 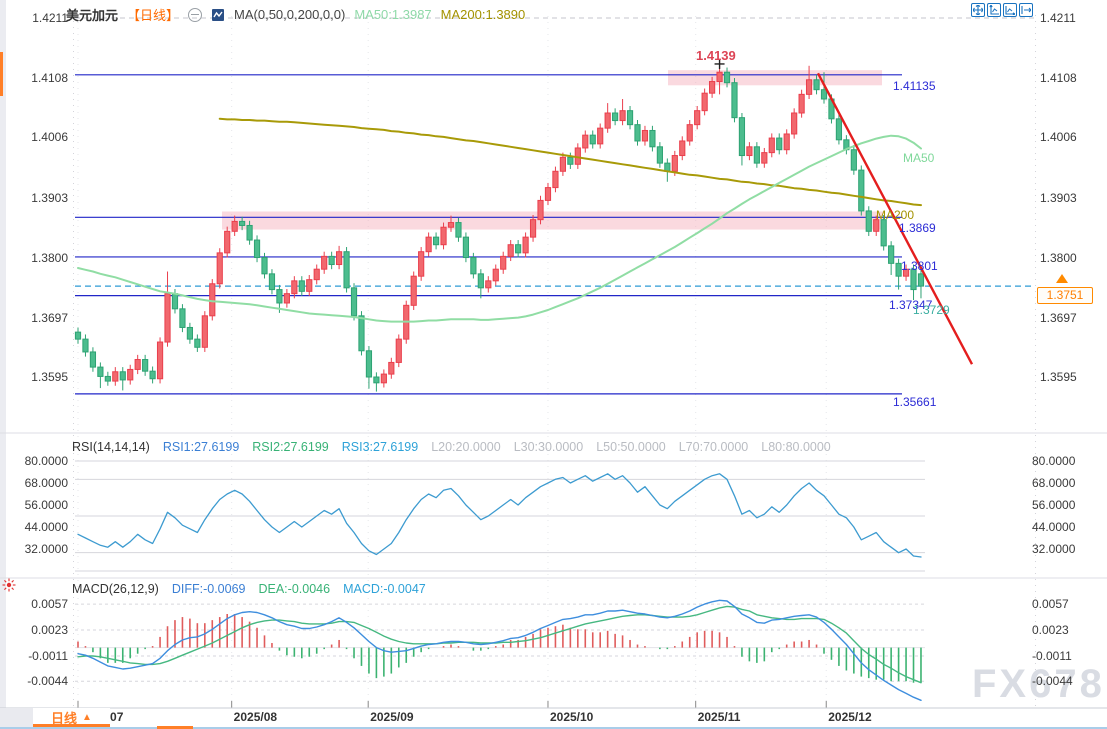 What do you see at coordinates (571, 717) in the screenshot?
I see `x-axis-label: 2025/10` at bounding box center [571, 717].